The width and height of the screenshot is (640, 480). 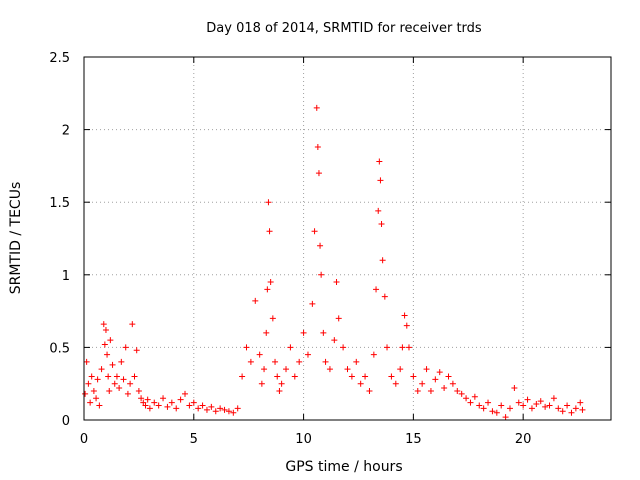 What do you see at coordinates (66, 276) in the screenshot?
I see `y-tick-label: 1` at bounding box center [66, 276].